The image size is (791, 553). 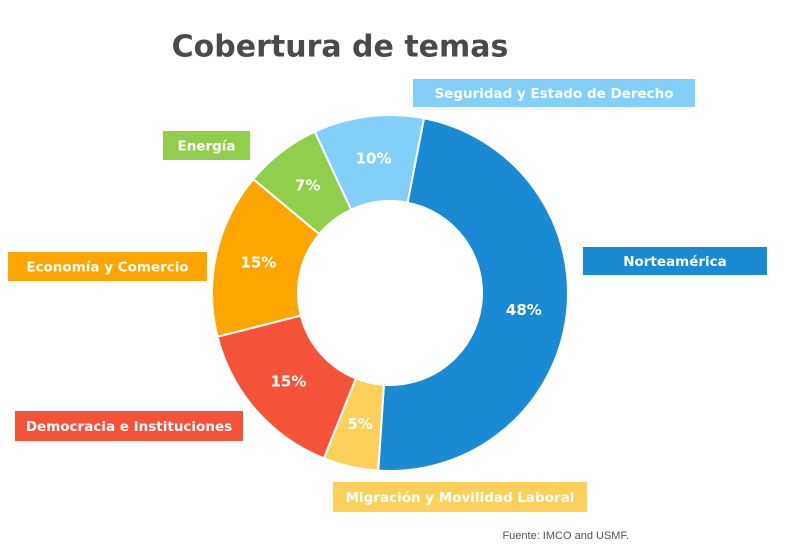 I want to click on category-label: Democracia e Instituciones, so click(x=129, y=427).